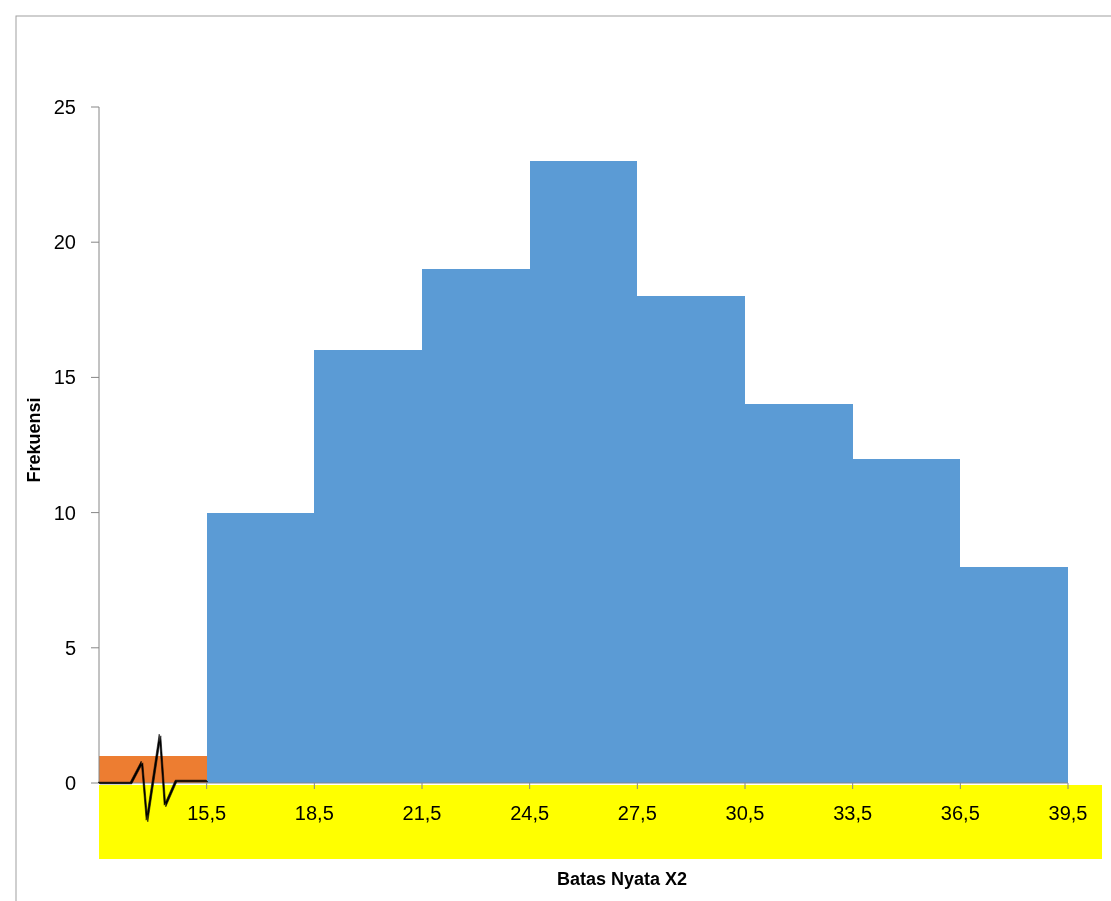 The image size is (1111, 901). I want to click on x-tick-label: 33,5, so click(853, 813).